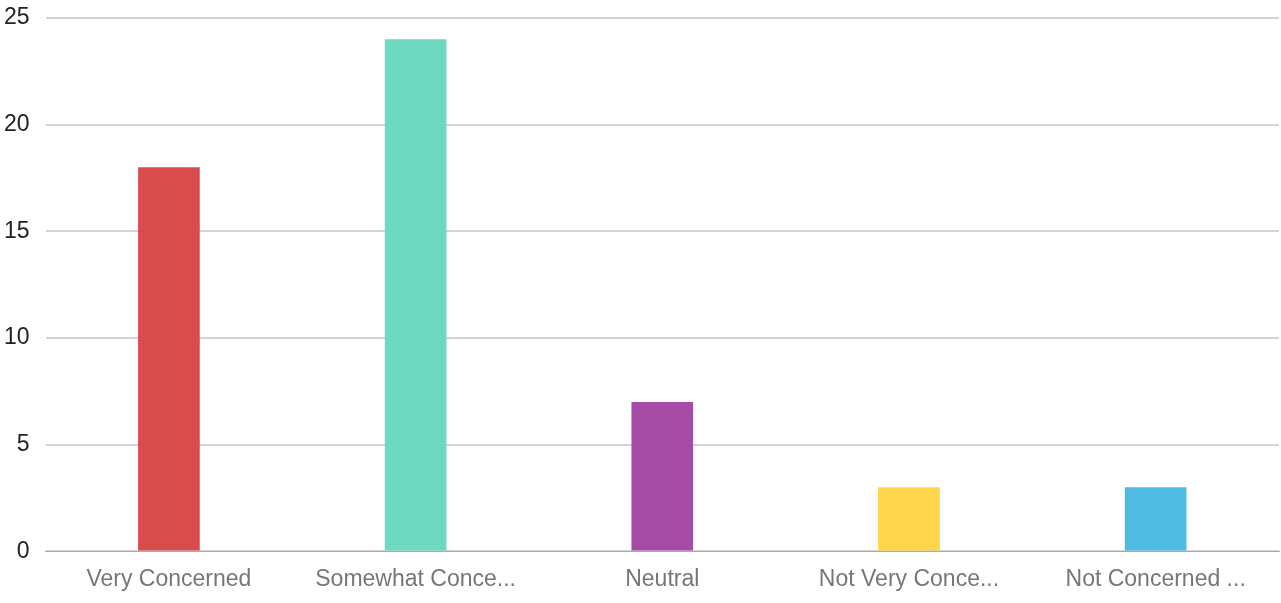 The image size is (1281, 603). What do you see at coordinates (16, 16) in the screenshot?
I see `y-tick-label: 25` at bounding box center [16, 16].